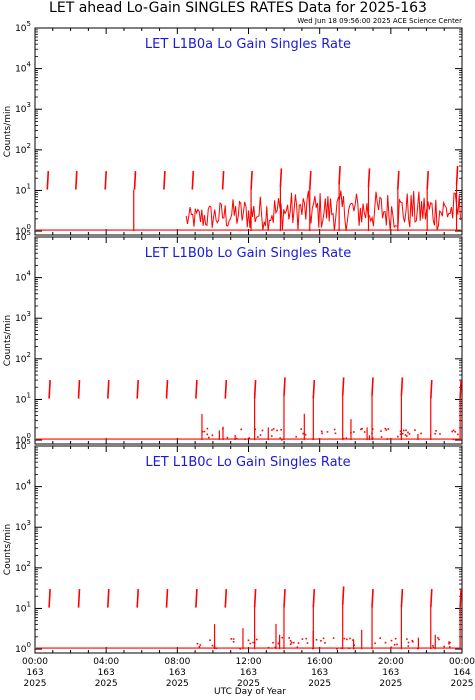 This screenshot has height=700, width=475. I want to click on y-tick-label: 10⁴, so click(23, 277).